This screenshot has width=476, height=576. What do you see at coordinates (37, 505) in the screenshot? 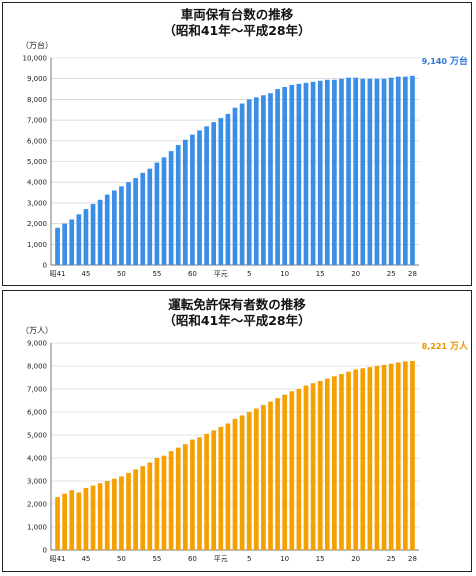
I see `license-y-tick-label: 2,000` at bounding box center [37, 505].